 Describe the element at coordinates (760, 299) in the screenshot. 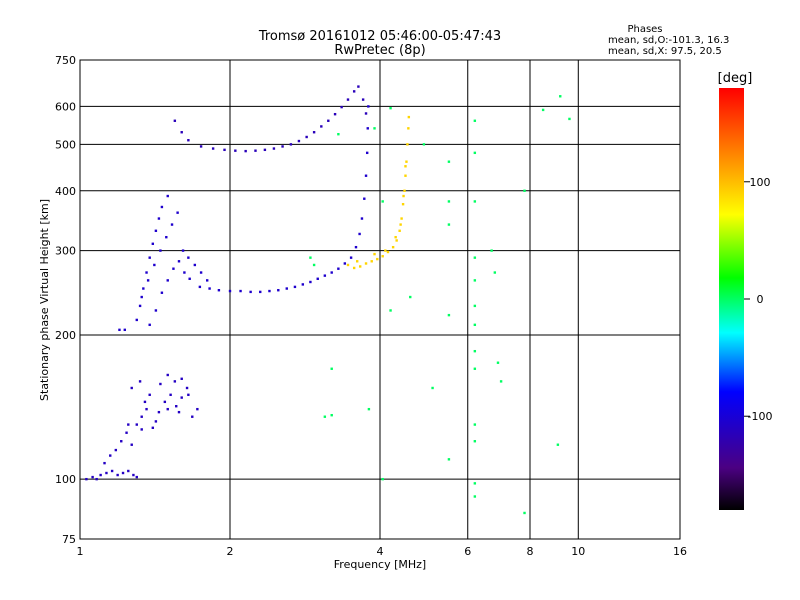

I see `colorbar-tick-label: 0` at that location.